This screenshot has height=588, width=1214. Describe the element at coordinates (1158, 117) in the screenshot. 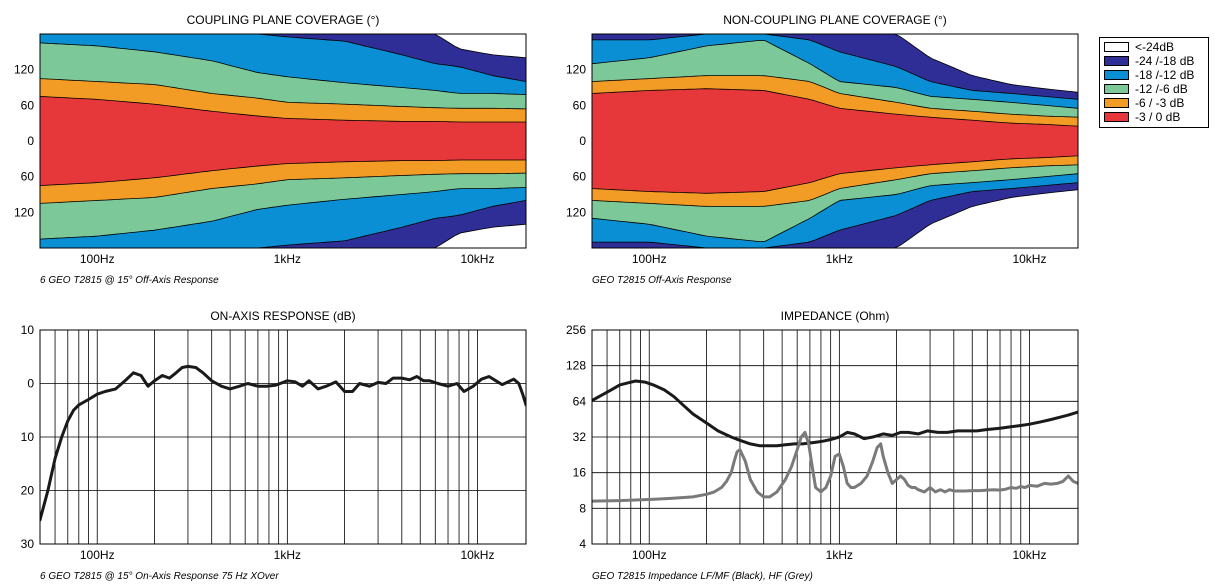

I see `legend-label: -3 / 0 dB` at that location.